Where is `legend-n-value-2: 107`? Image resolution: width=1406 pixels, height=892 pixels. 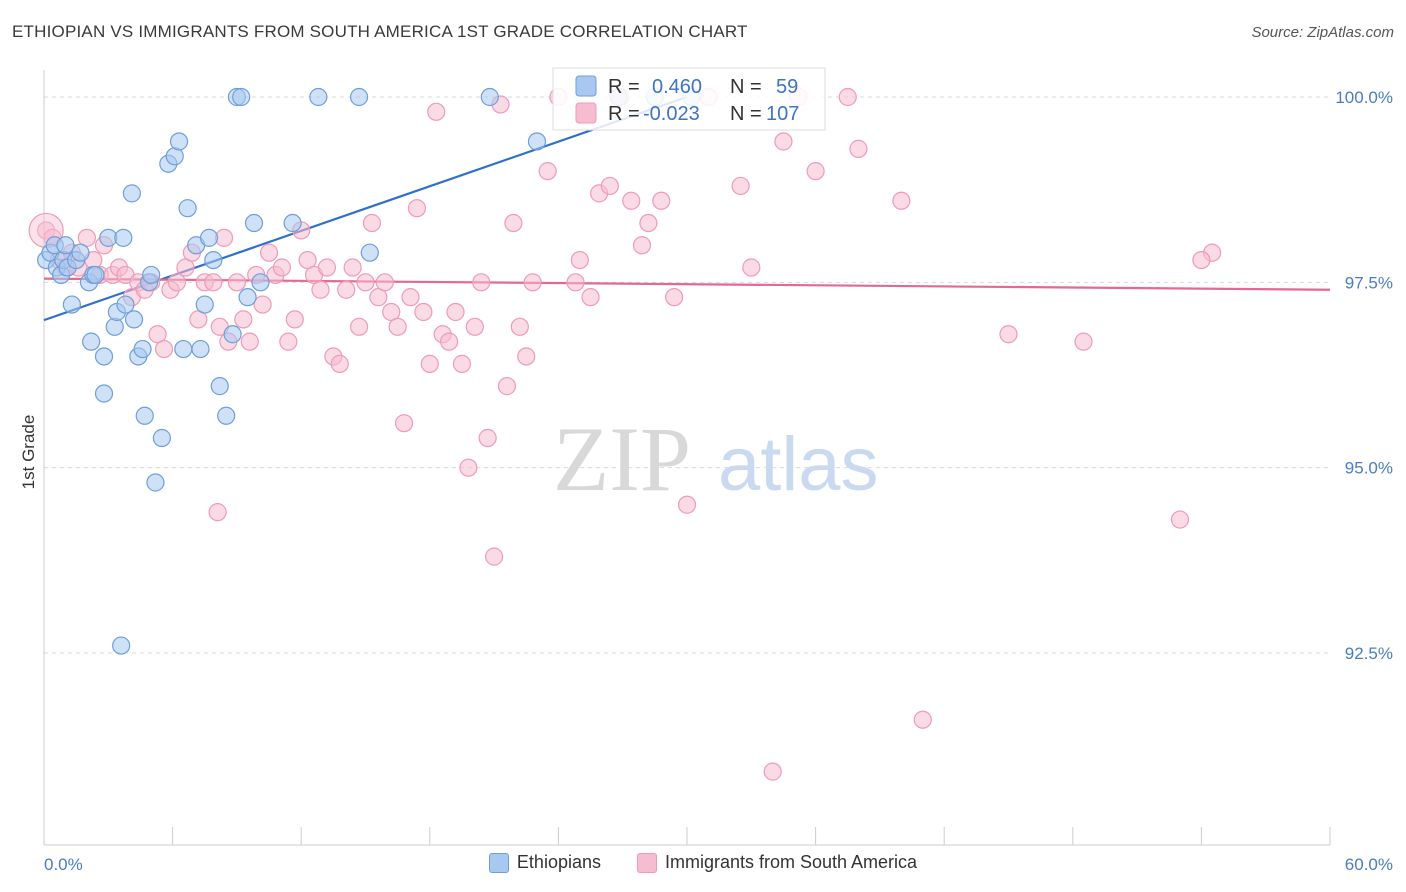
legend-n-value-2: 107 is located at coordinates (782, 114).